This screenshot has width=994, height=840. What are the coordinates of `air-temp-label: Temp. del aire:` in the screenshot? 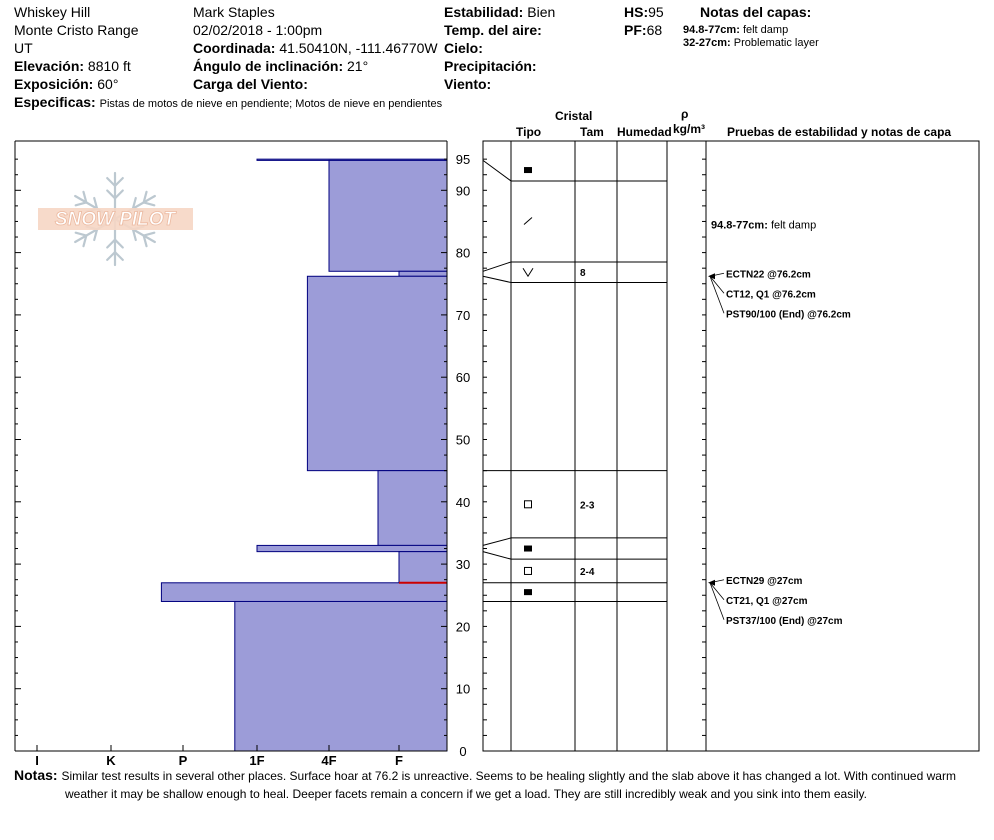 It's located at (493, 30).